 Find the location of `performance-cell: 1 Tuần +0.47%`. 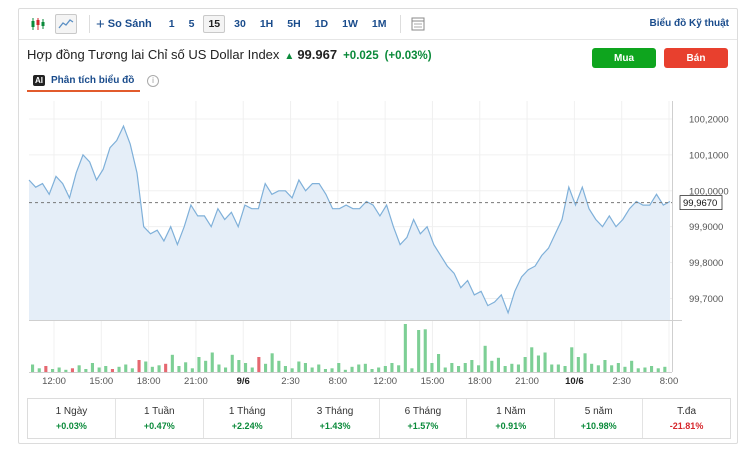

performance-cell: 1 Tuần +0.47% is located at coordinates (160, 418).